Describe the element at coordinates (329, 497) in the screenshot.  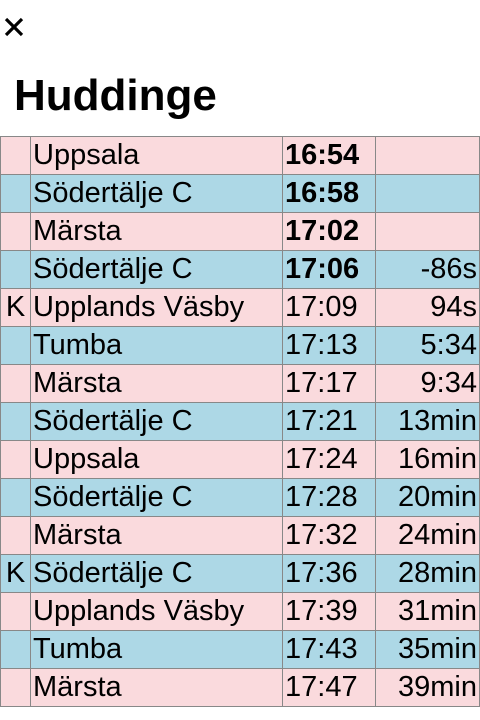
I see `departure-time: 17:28` at that location.